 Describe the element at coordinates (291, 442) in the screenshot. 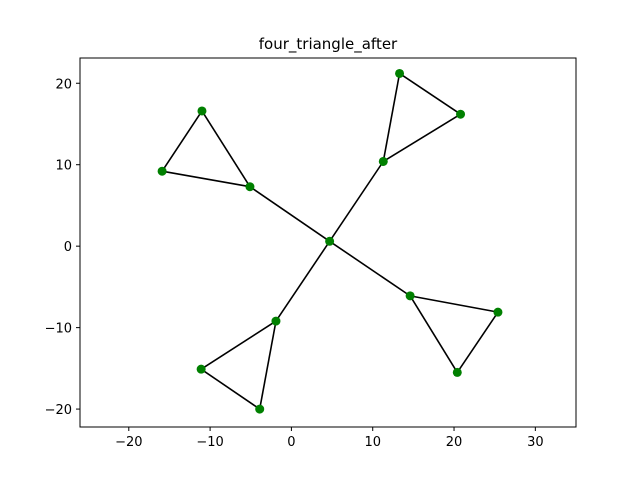

I see `x-tick-label: 0` at that location.